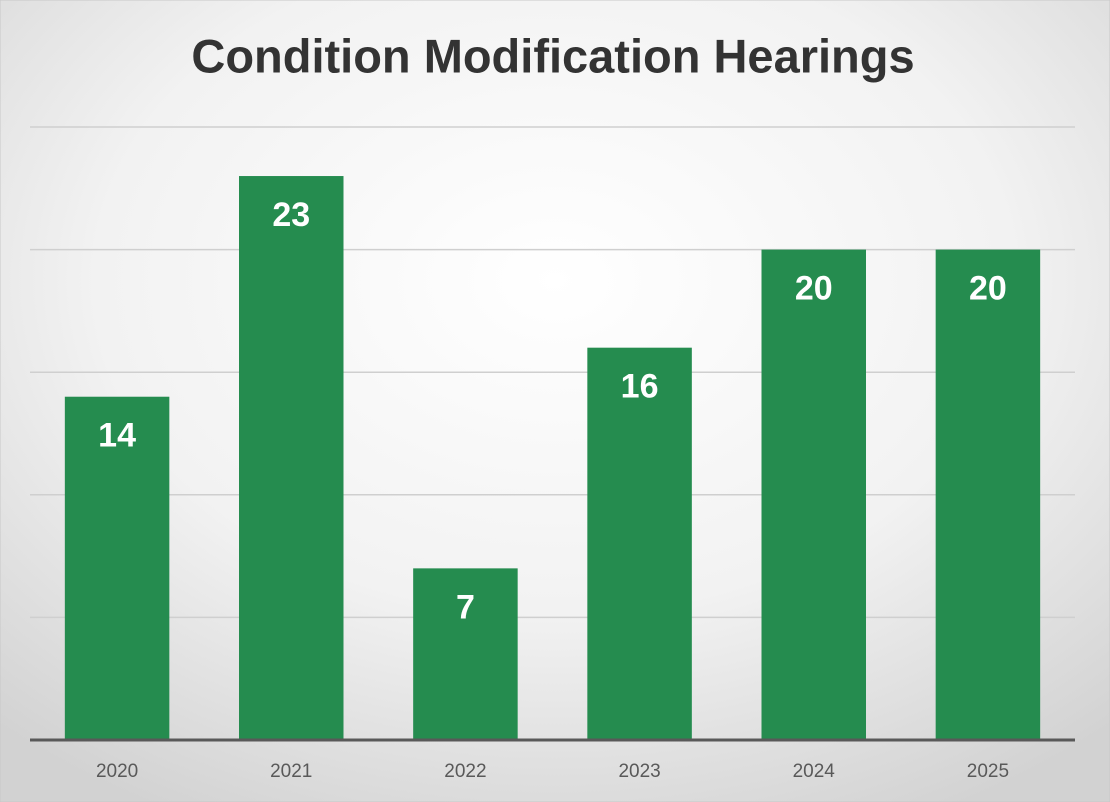 Image resolution: width=1110 pixels, height=802 pixels. Describe the element at coordinates (552, 55) in the screenshot. I see `chart-title: Condition Modification Hearings` at that location.